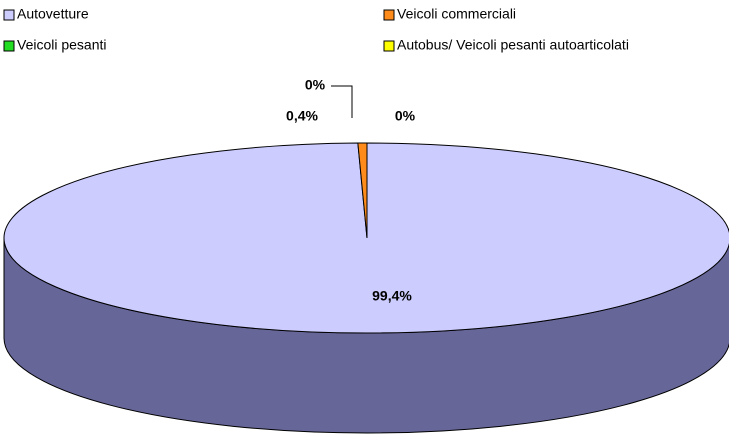  Describe the element at coordinates (392, 296) in the screenshot. I see `data-label: 99,4%` at that location.